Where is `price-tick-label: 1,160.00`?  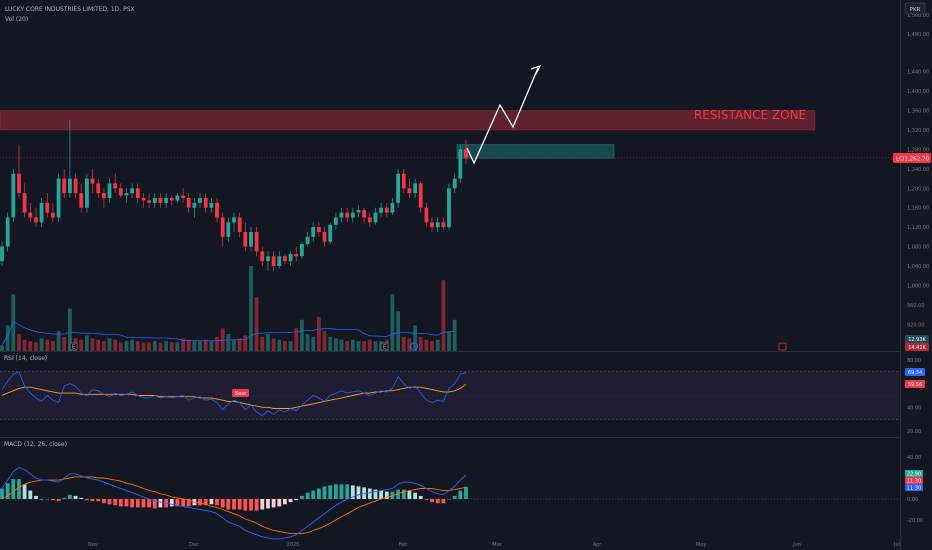 price-tick-label: 1,160.00 is located at coordinates (918, 209).